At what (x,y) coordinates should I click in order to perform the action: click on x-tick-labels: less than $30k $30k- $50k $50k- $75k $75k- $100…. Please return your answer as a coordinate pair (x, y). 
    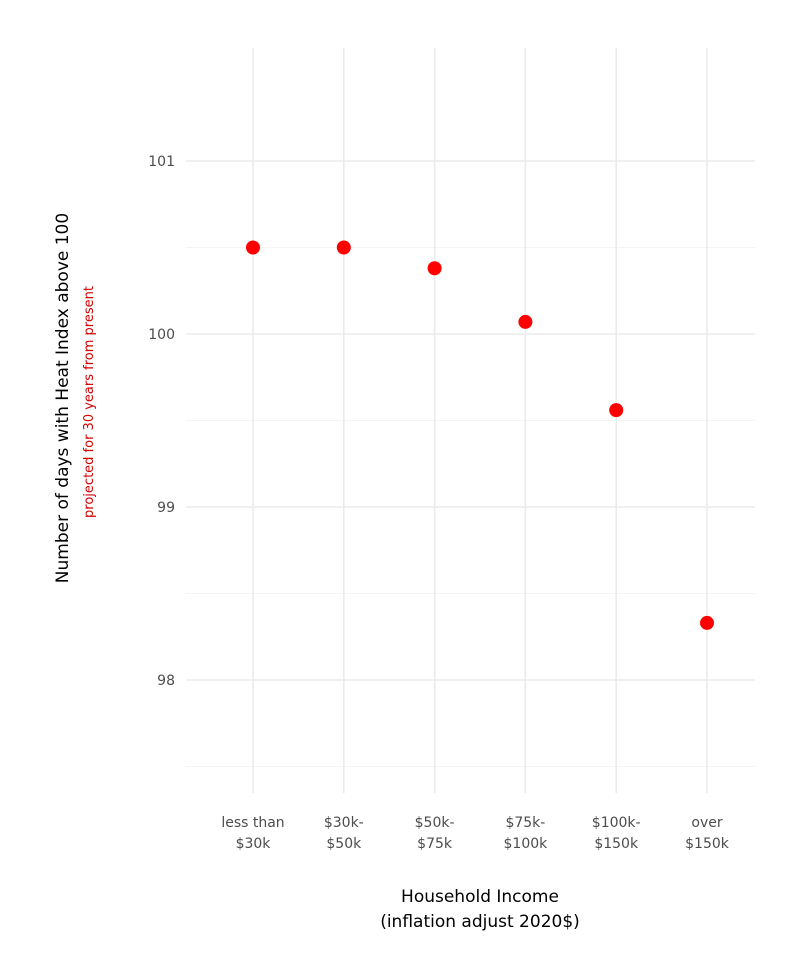
    Looking at the image, I should click on (475, 833).